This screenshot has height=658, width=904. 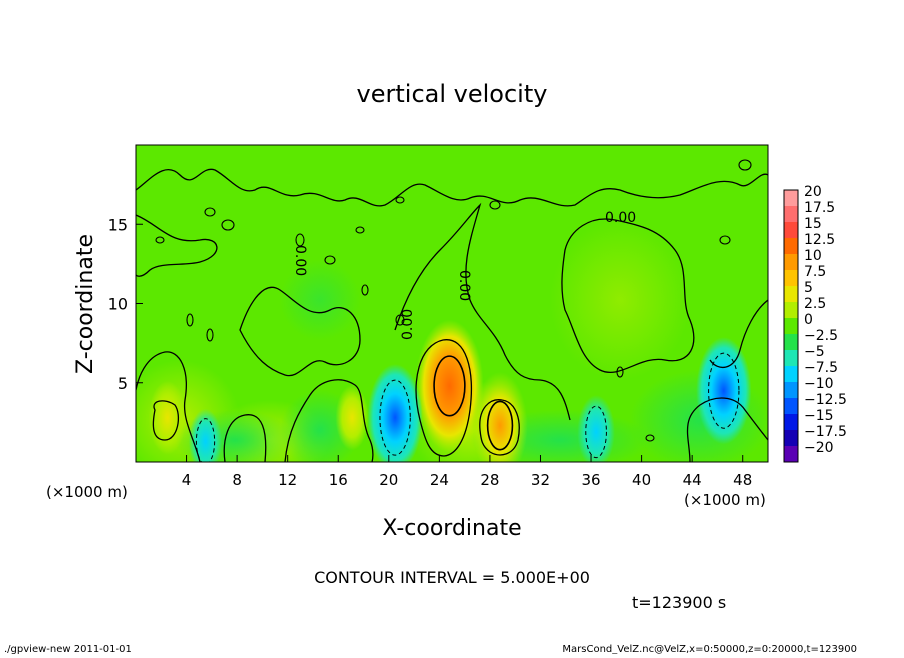 What do you see at coordinates (452, 577) in the screenshot?
I see `contour-interval-text: CONTOUR INTERVAL = 5.000E+00` at bounding box center [452, 577].